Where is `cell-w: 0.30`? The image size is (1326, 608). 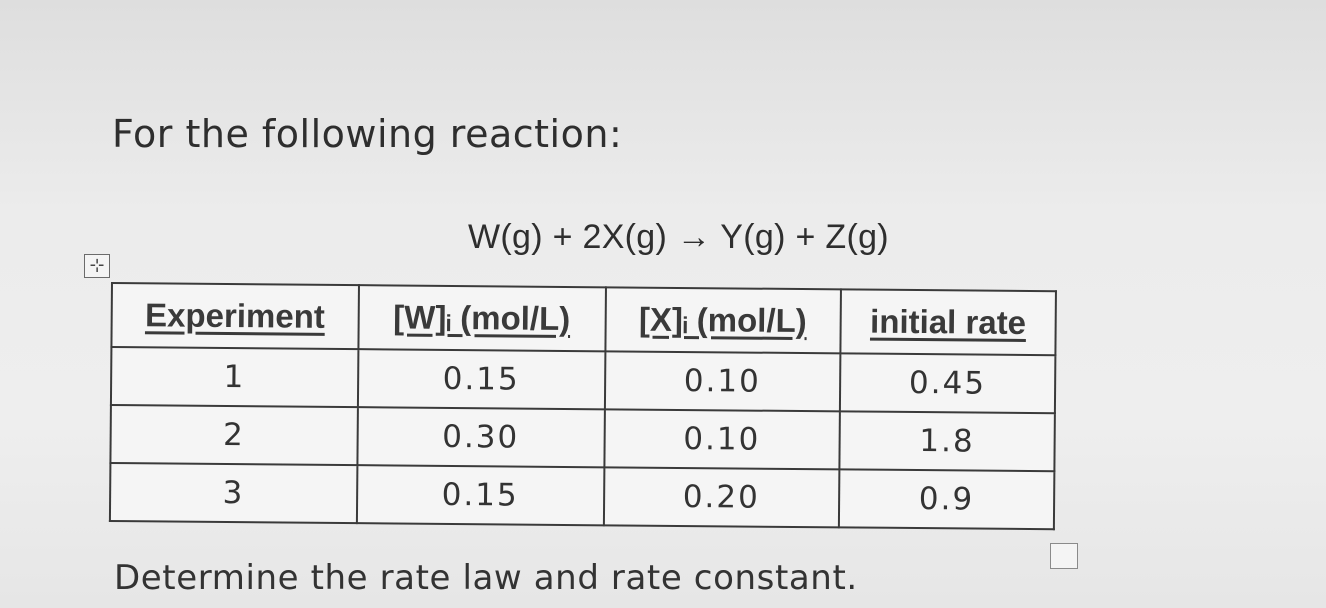 cell-w: 0.30 is located at coordinates (480, 437).